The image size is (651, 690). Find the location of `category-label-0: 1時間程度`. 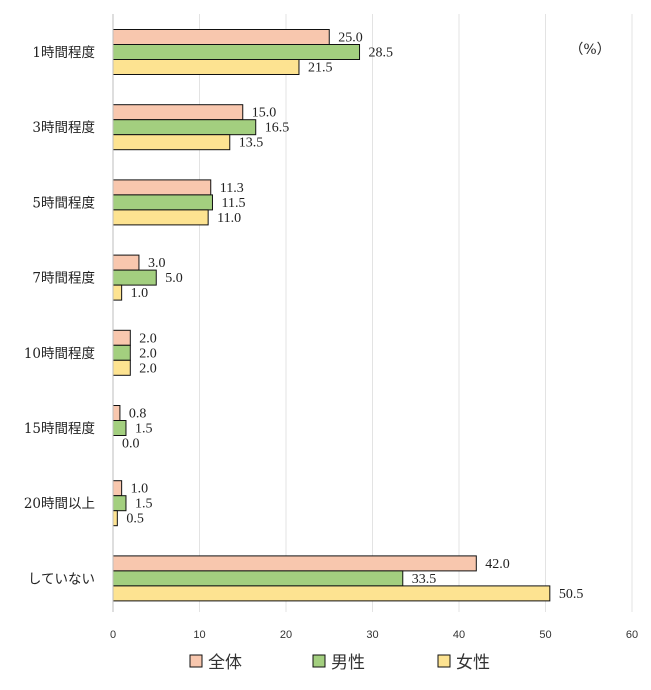

category-label-0: 1時間程度 is located at coordinates (63, 53).